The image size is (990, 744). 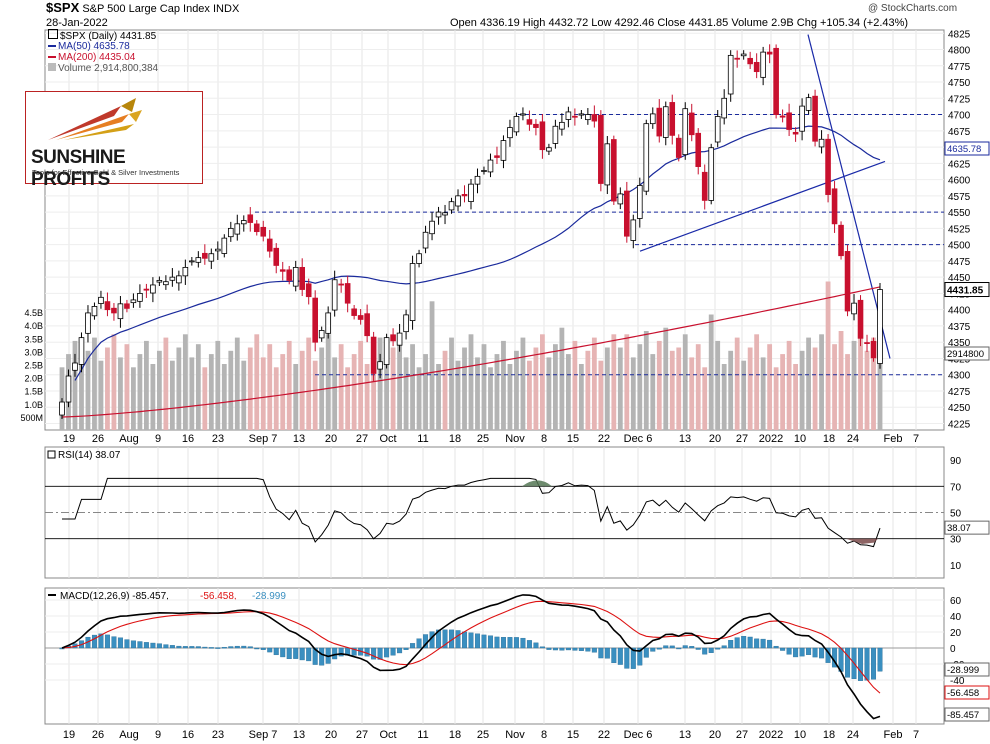 What do you see at coordinates (965, 354) in the screenshot?
I see `volume-value-label: 2914800` at bounding box center [965, 354].